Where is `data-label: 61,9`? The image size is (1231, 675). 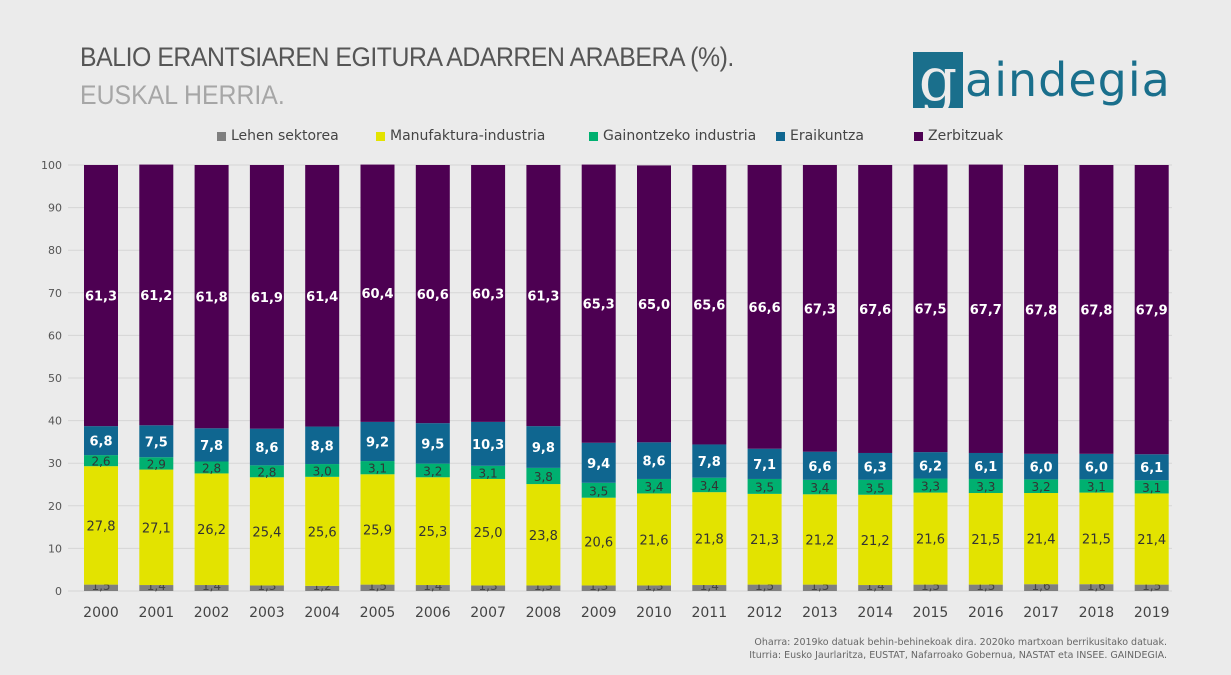
data-label: 61,9 is located at coordinates (267, 298).